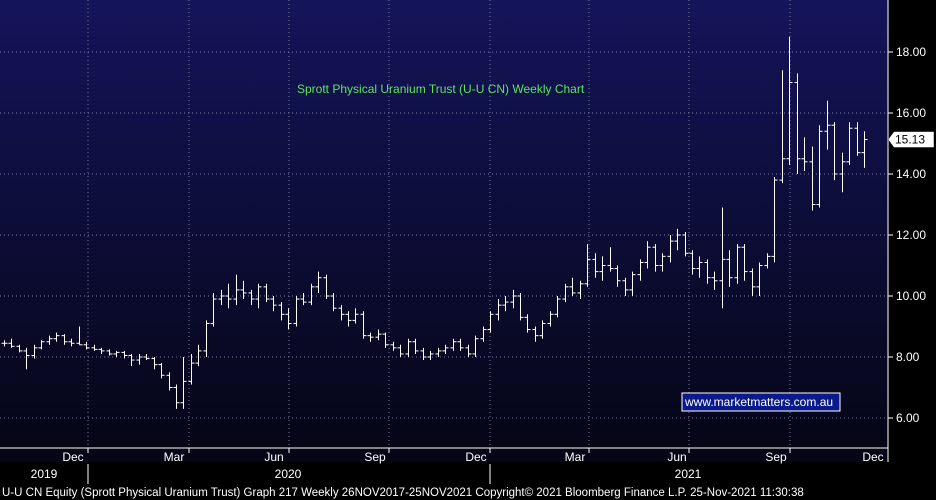 Image resolution: width=936 pixels, height=500 pixels. I want to click on last-value-flag: 15.13, so click(911, 139).